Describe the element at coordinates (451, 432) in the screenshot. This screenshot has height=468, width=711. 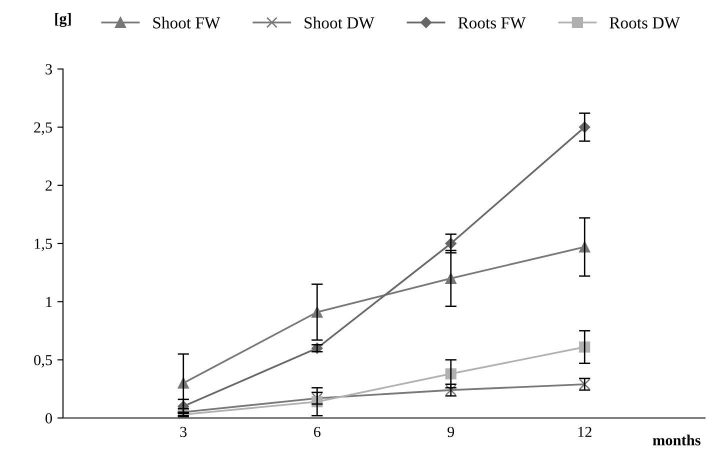
I see `x-tick-label: 9` at that location.